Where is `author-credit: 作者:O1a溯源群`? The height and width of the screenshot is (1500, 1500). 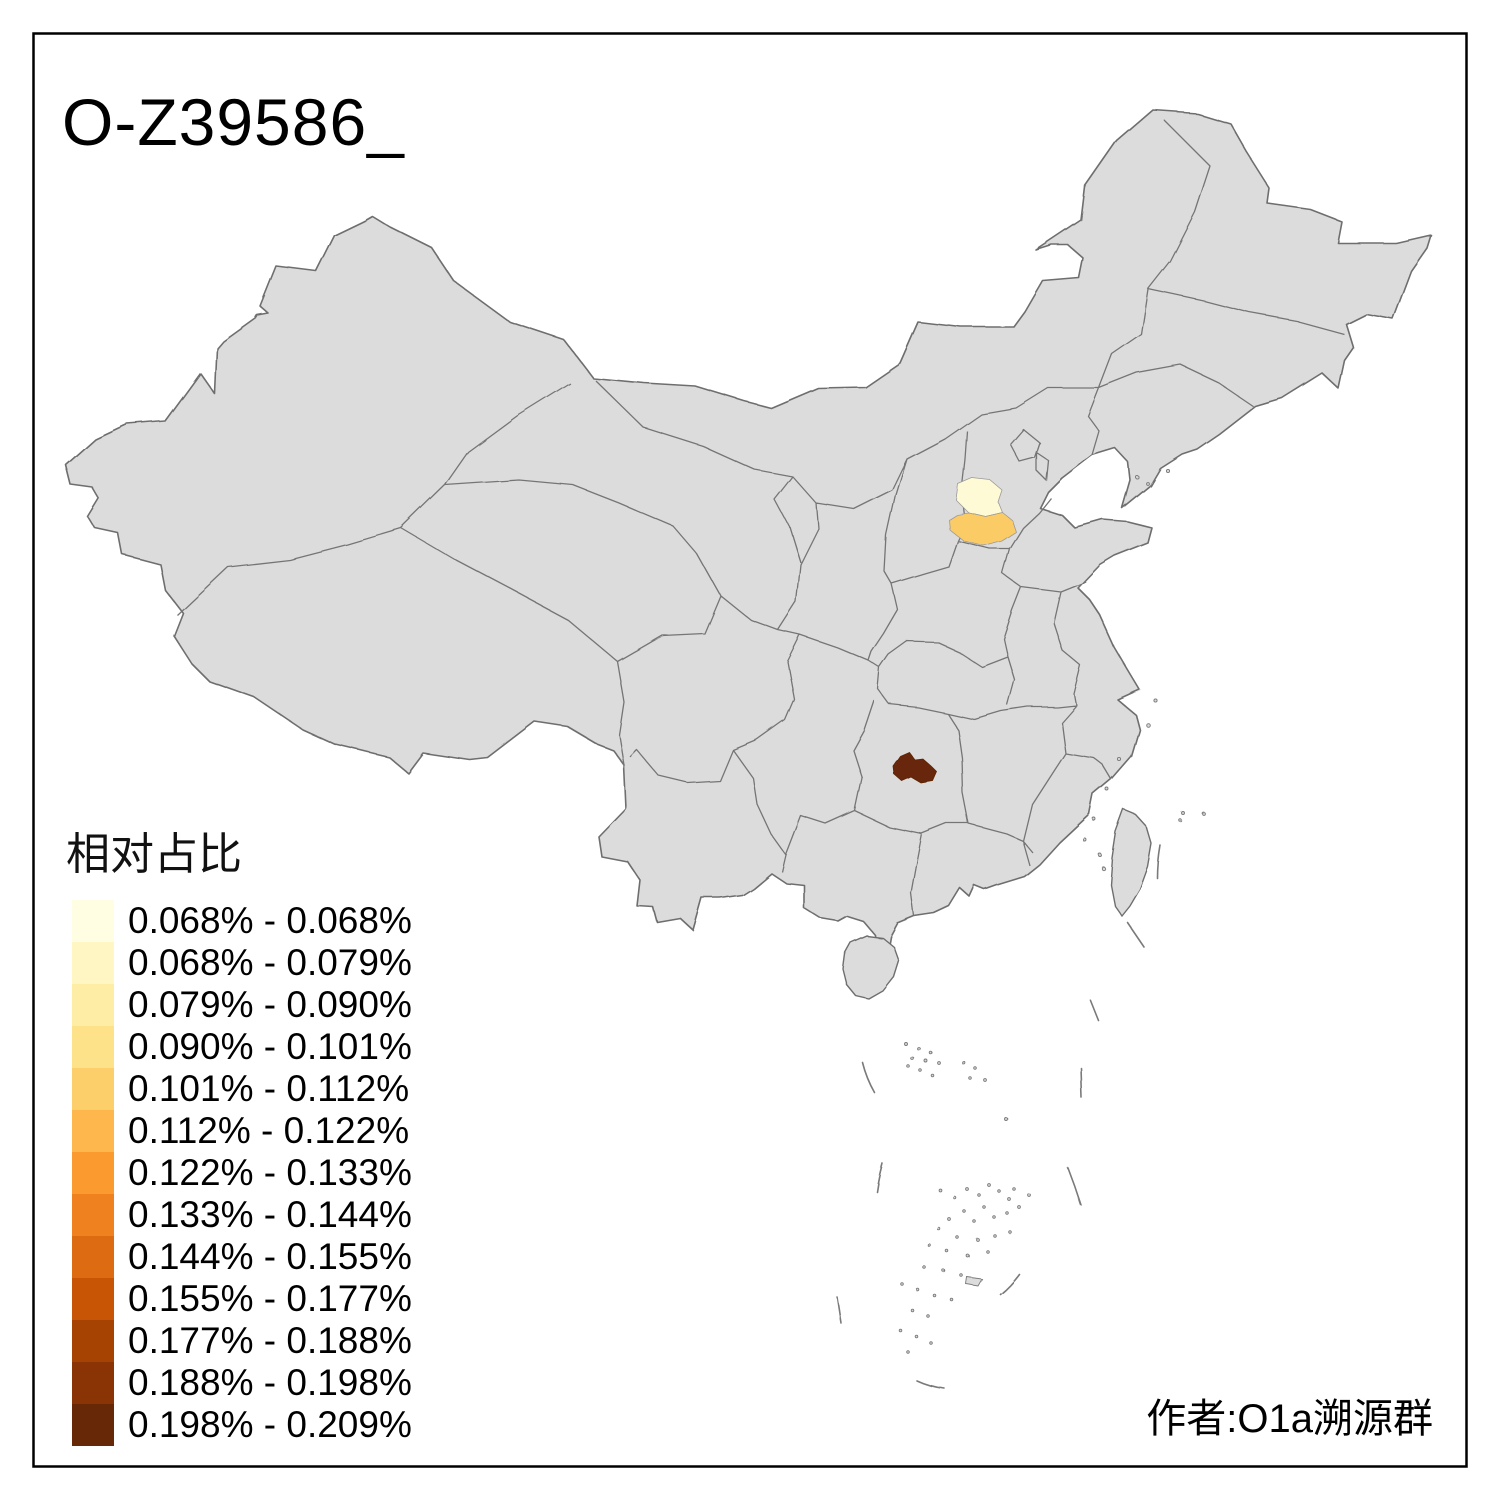 author-credit: 作者:O1a溯源群 is located at coordinates (1289, 1419).